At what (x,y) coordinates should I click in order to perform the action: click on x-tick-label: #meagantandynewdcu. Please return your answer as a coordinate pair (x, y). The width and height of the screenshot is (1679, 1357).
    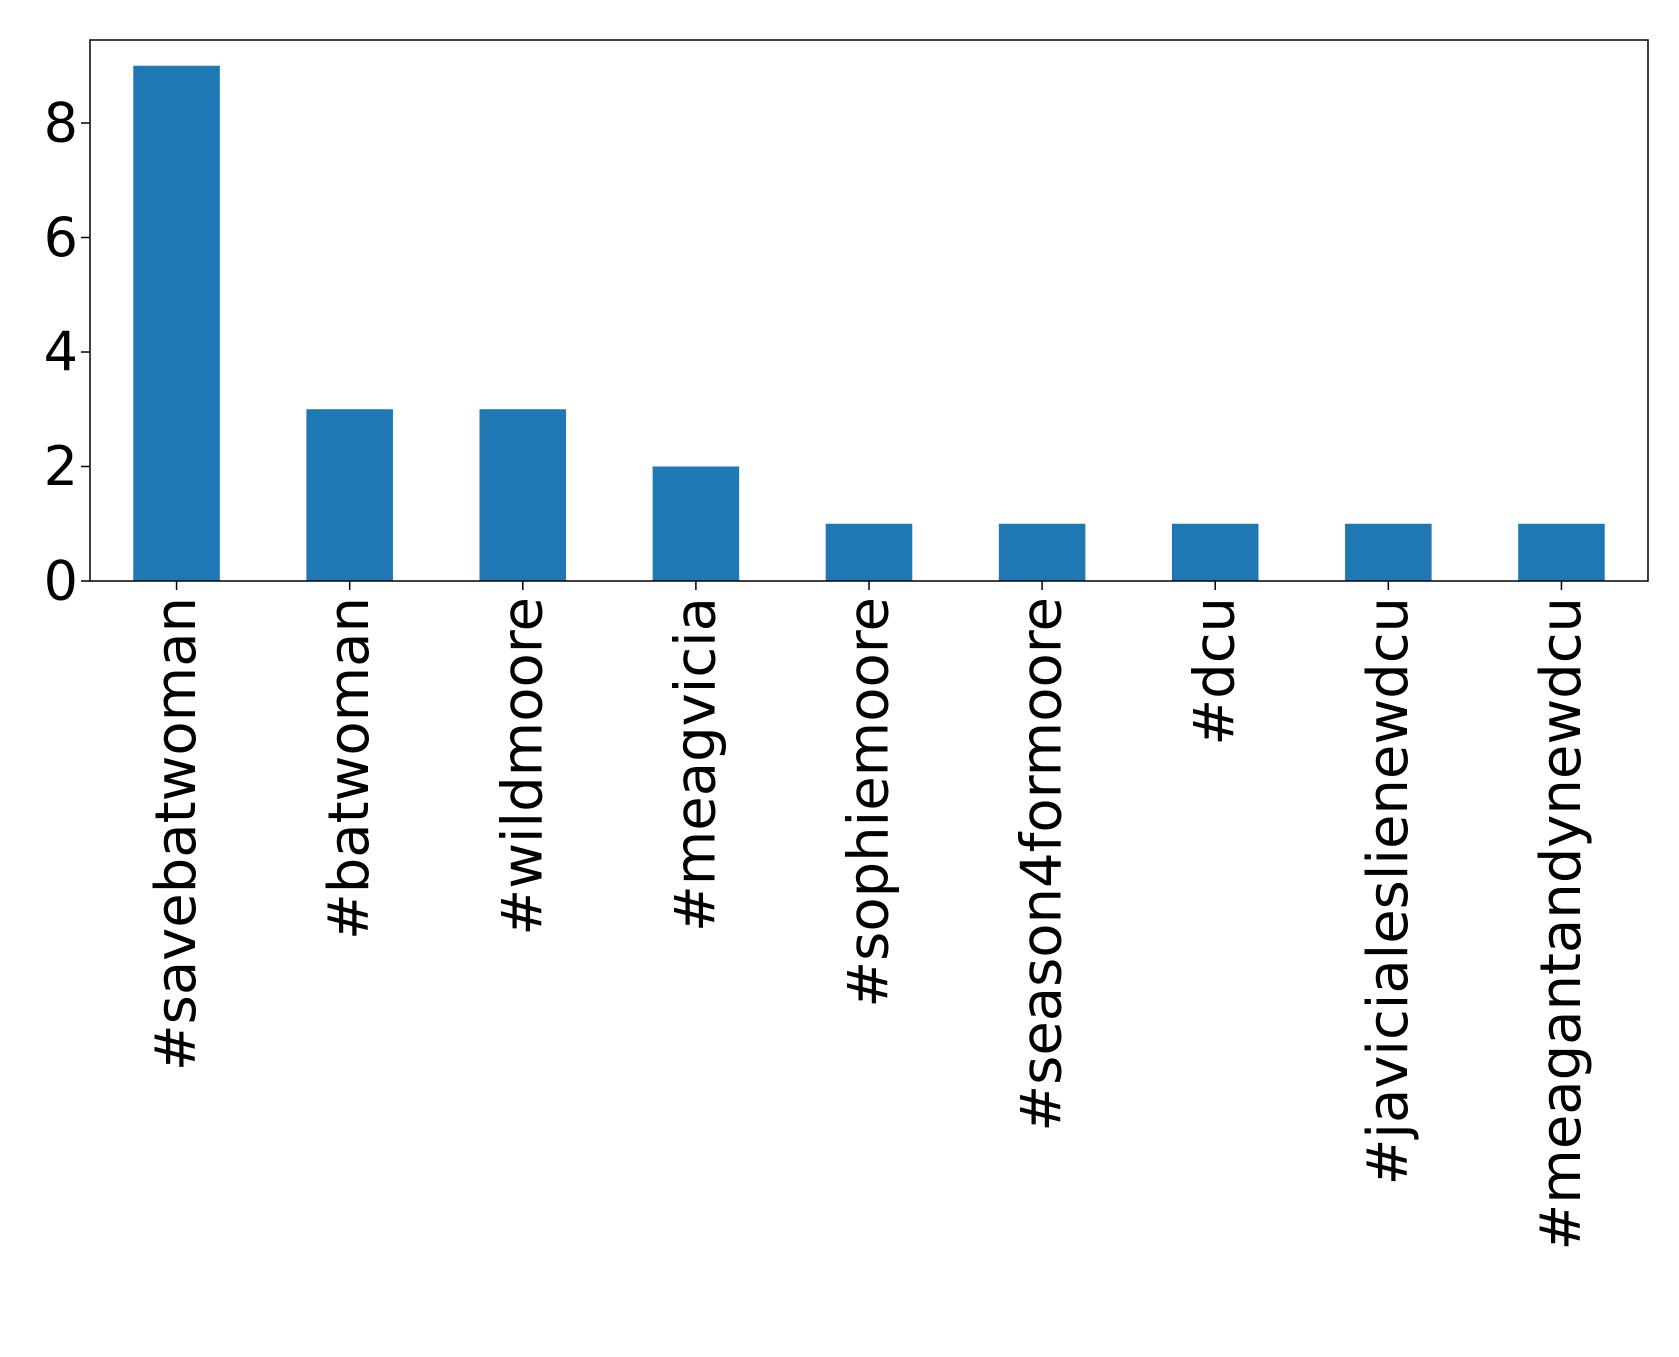
    Looking at the image, I should click on (1561, 924).